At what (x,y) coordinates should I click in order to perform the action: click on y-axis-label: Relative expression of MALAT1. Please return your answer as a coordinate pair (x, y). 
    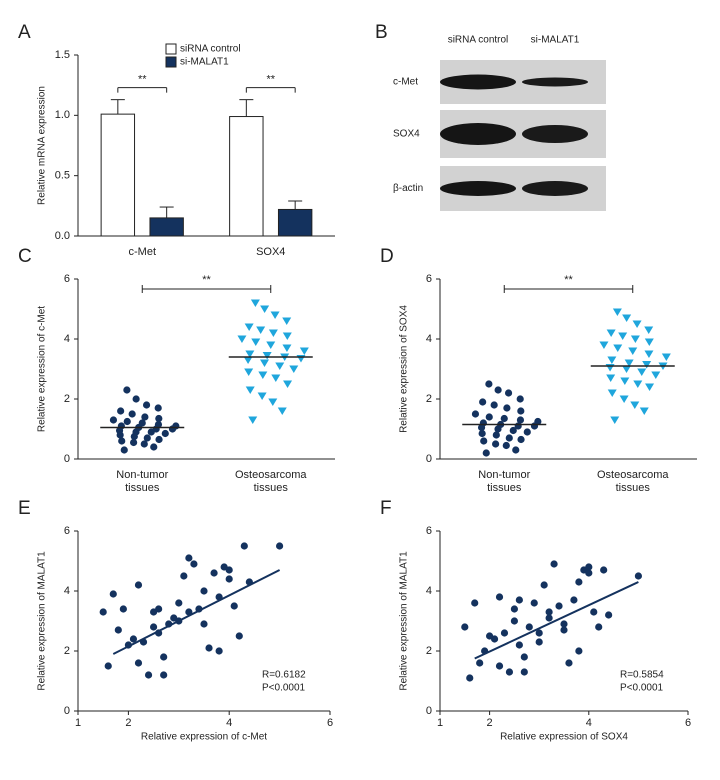
    Looking at the image, I should click on (404, 621).